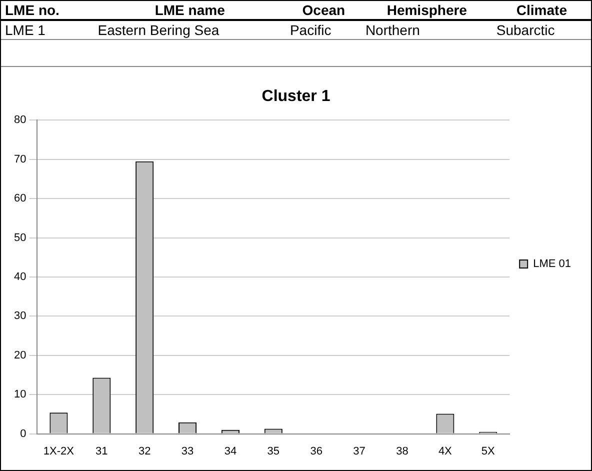 The width and height of the screenshot is (592, 471). Describe the element at coordinates (20, 198) in the screenshot. I see `y-tick-label: 60` at that location.